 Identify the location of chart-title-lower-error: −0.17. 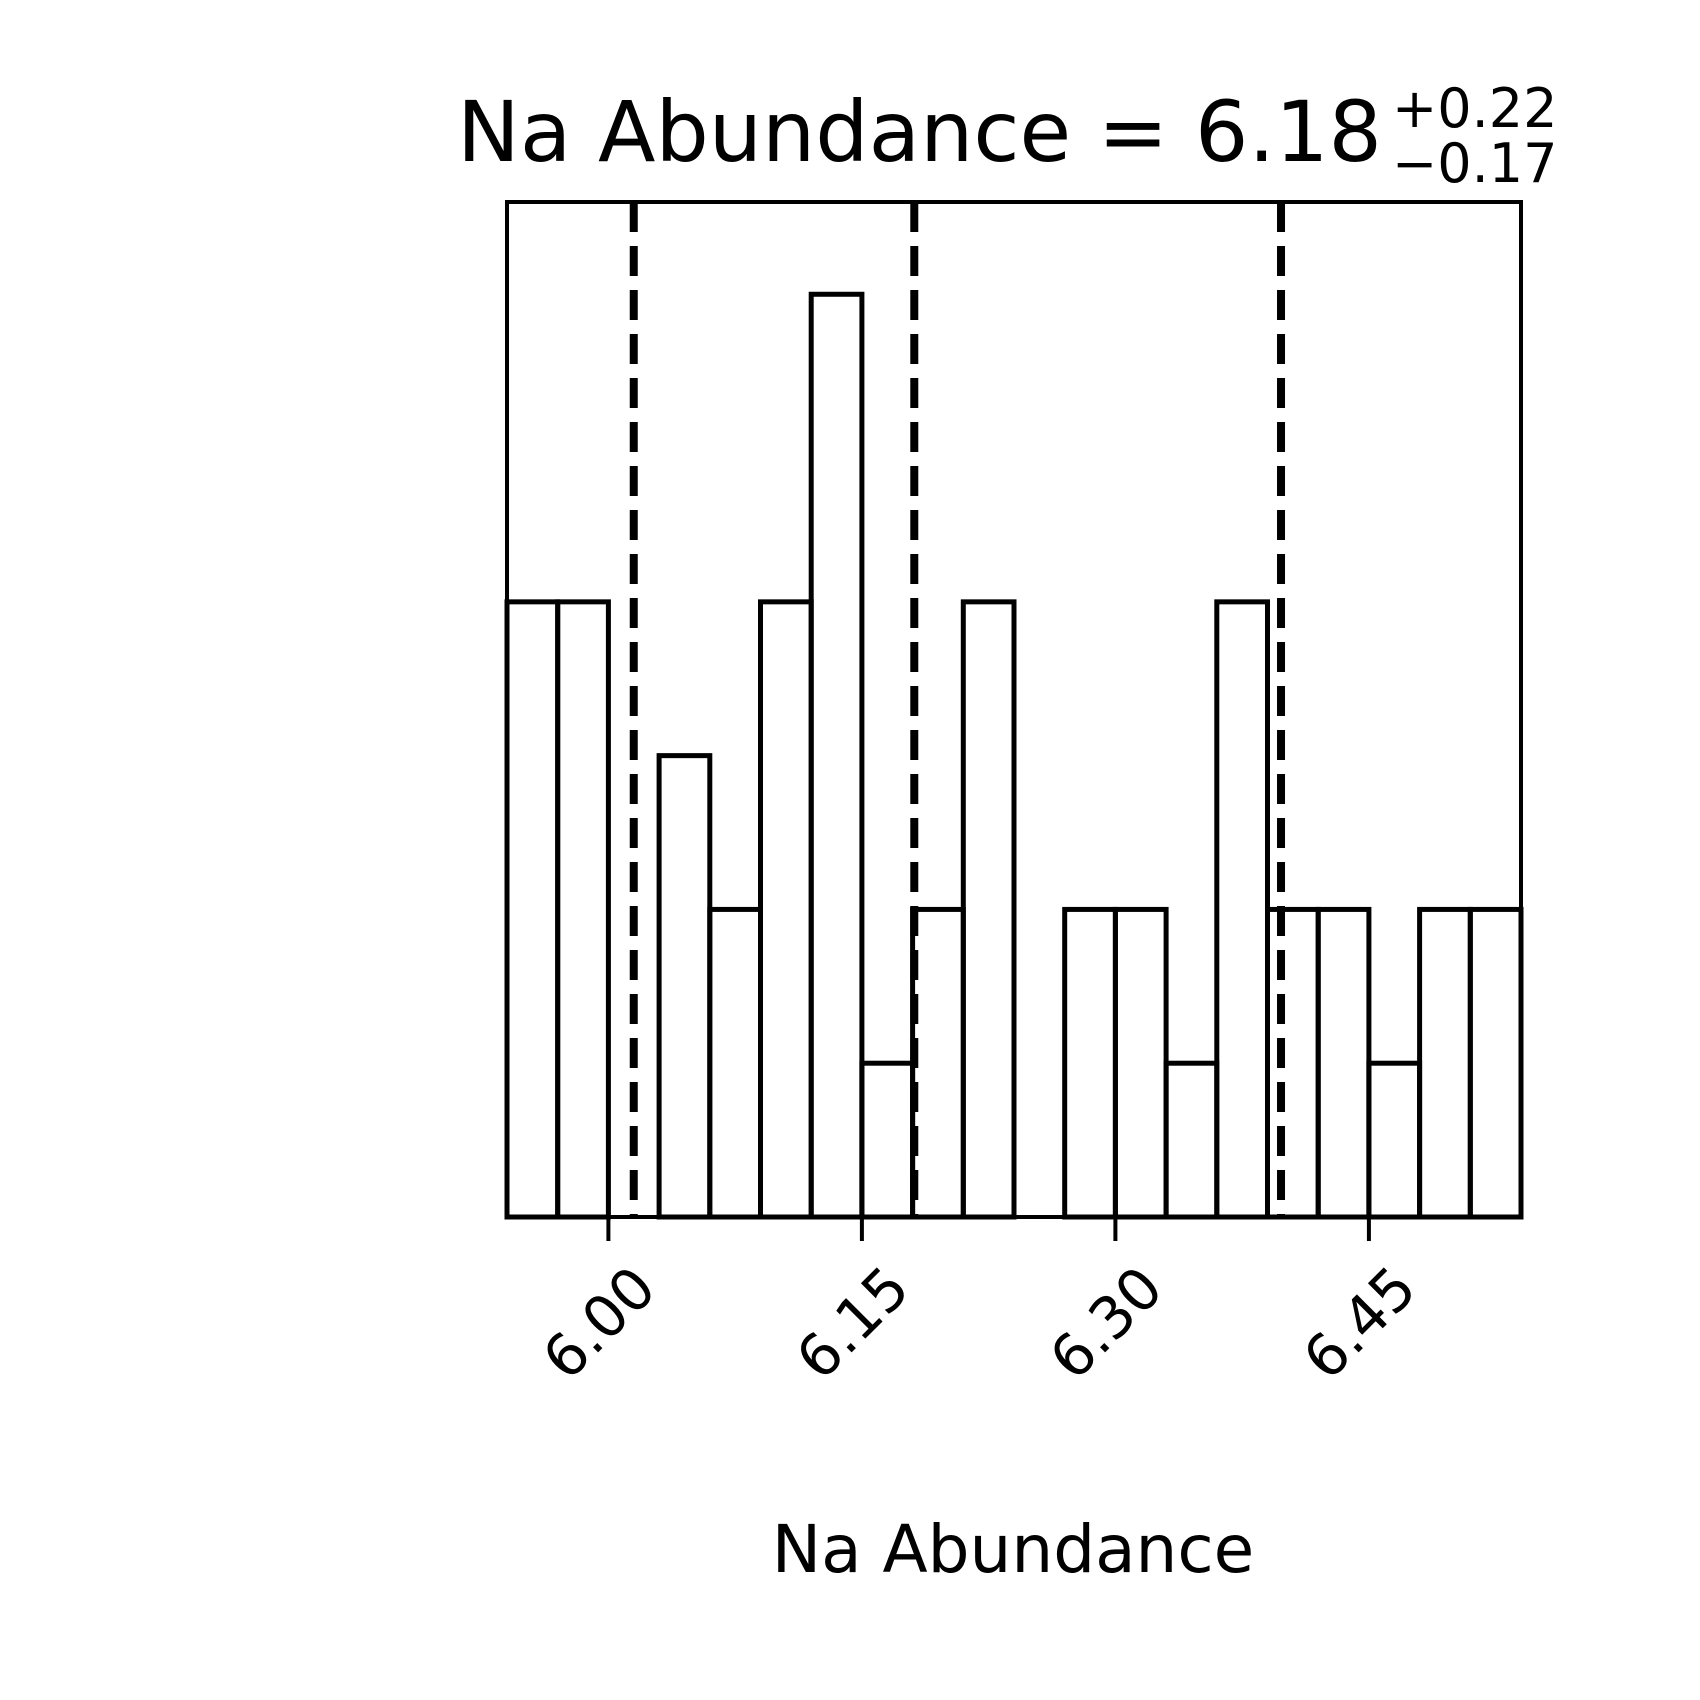
(1474, 163).